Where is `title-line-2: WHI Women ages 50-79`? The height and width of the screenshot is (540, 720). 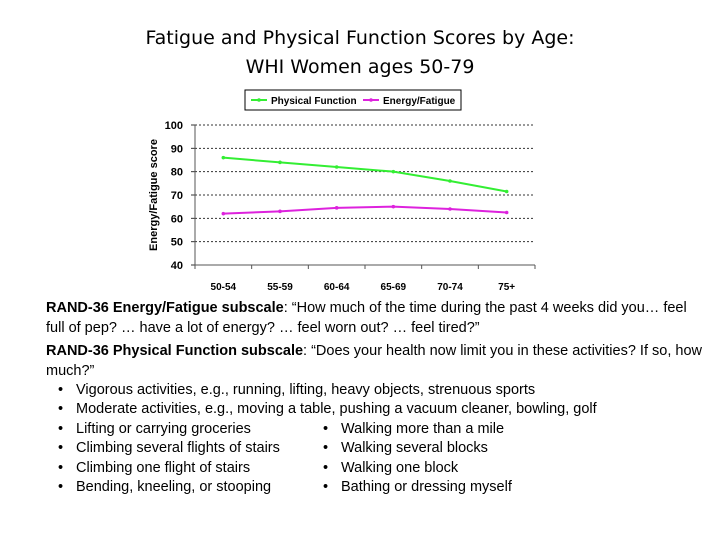 title-line-2: WHI Women ages 50-79 is located at coordinates (360, 67).